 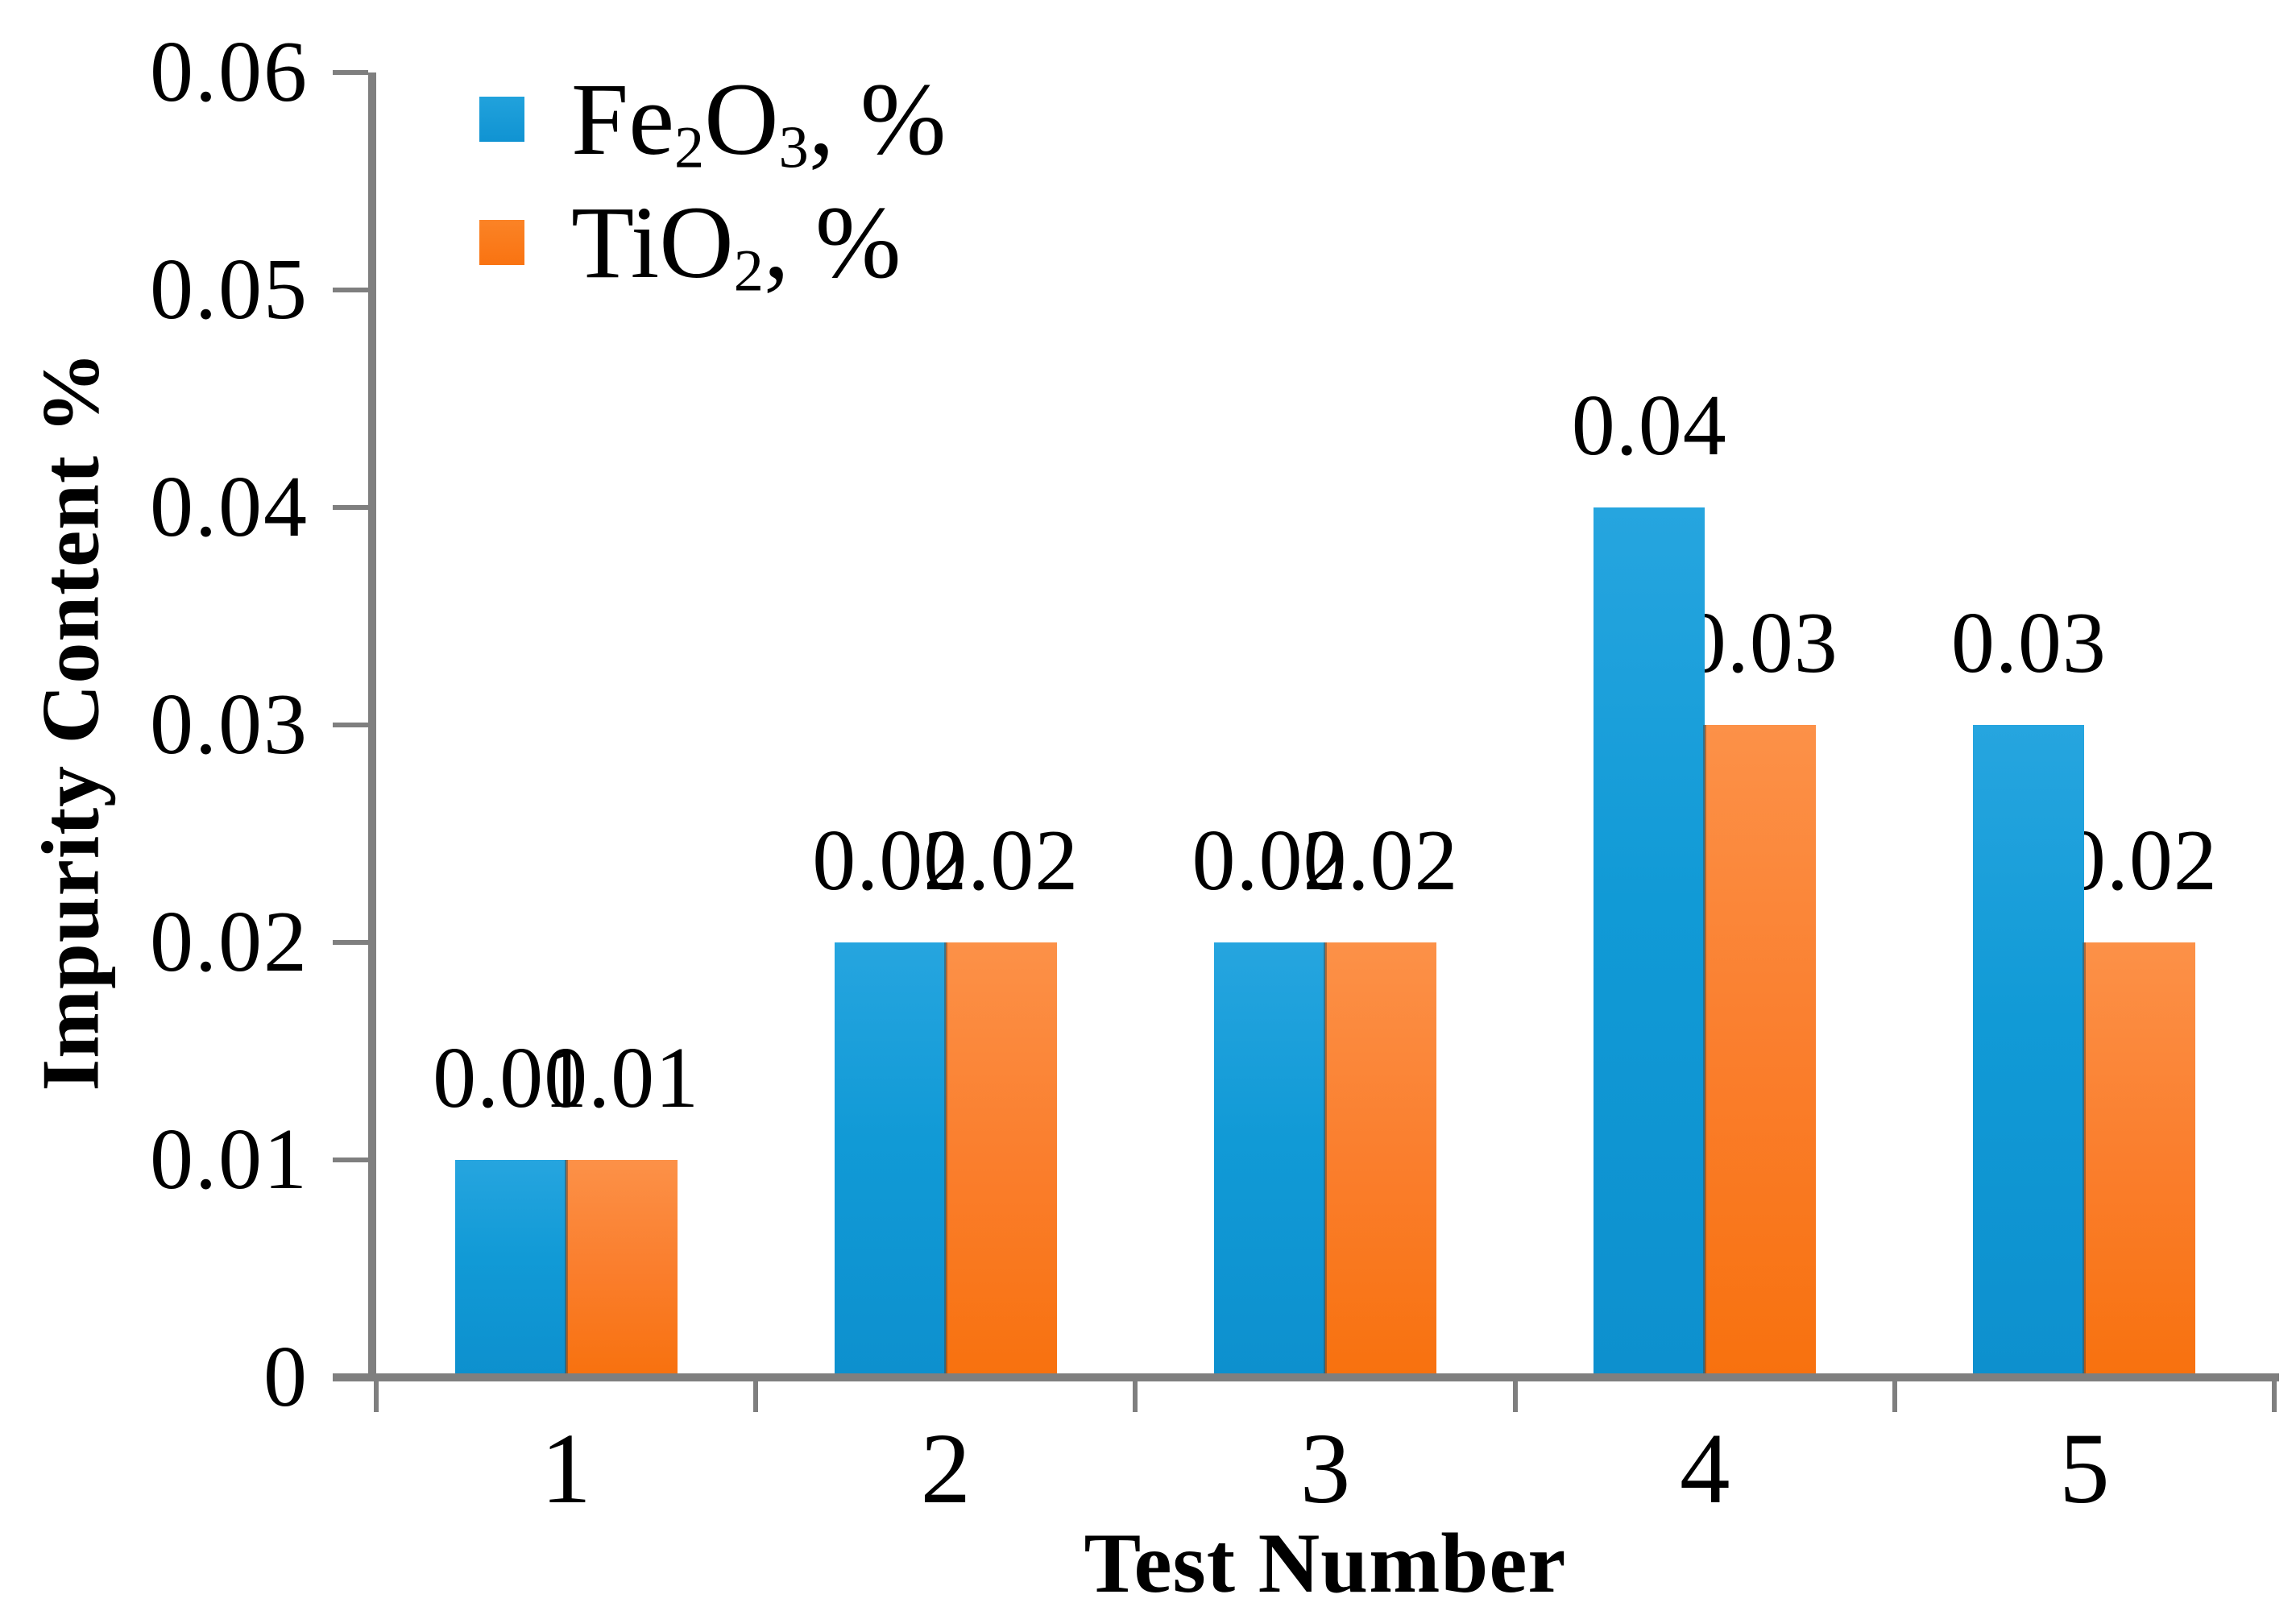 I want to click on x-axis-title: Test Number, so click(x=1325, y=1563).